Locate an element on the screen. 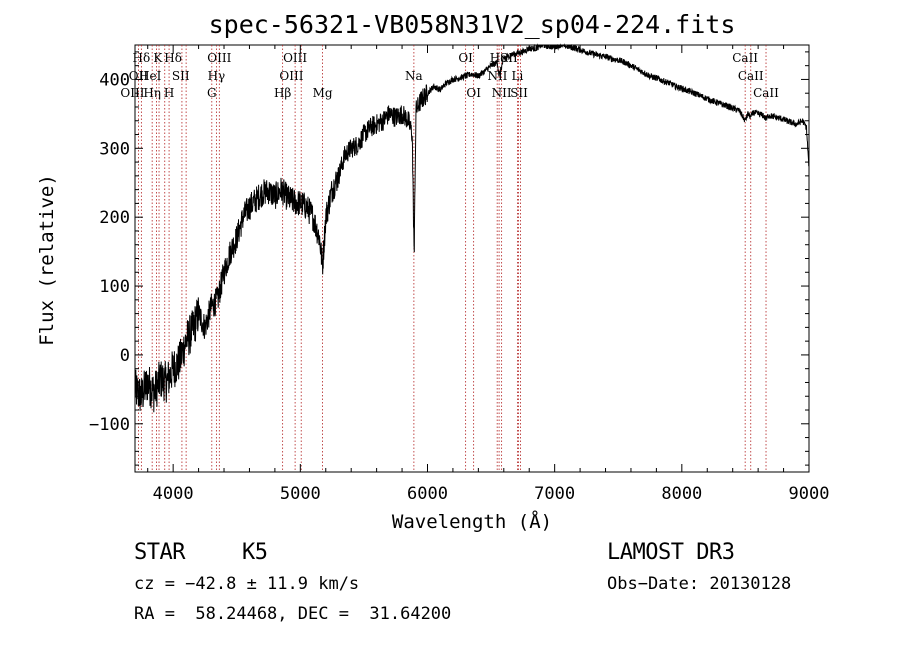  x-axis-label: Wavelength (Å) is located at coordinates (472, 521).